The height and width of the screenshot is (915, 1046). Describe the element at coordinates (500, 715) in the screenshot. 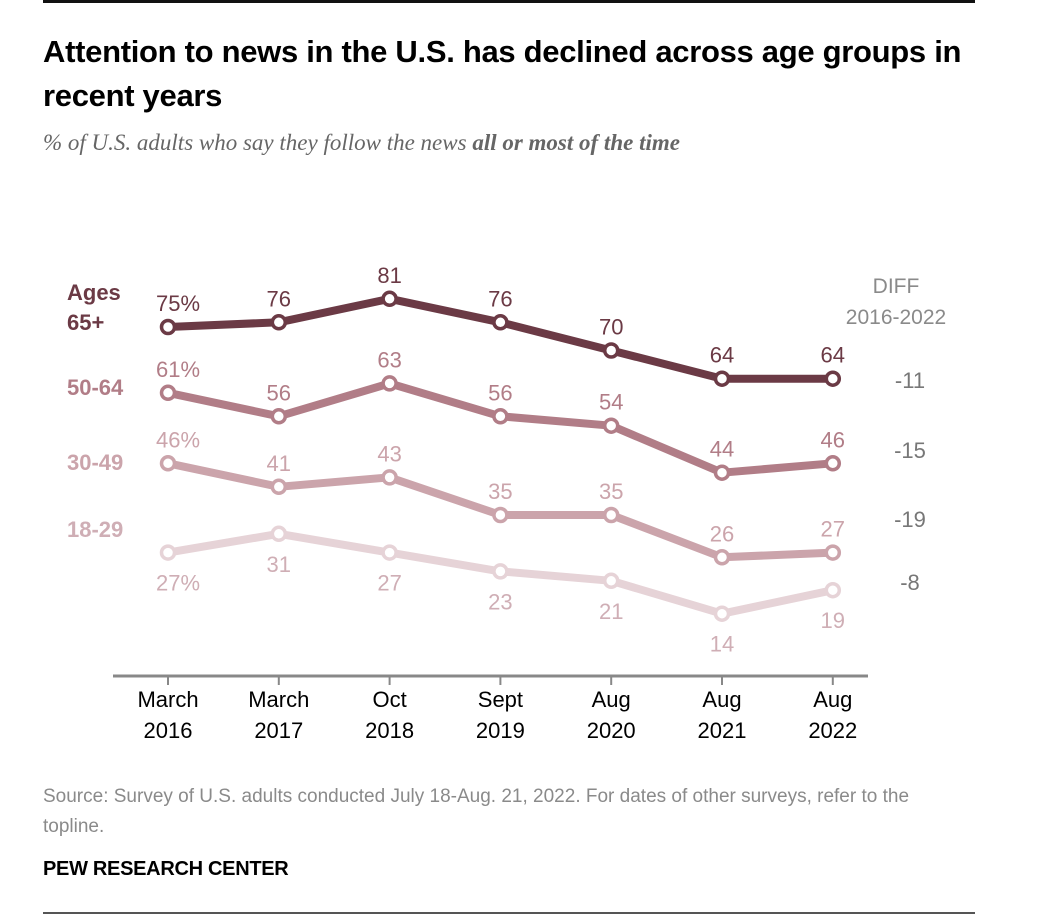

I see `x-tick-label: Sept 2019` at that location.